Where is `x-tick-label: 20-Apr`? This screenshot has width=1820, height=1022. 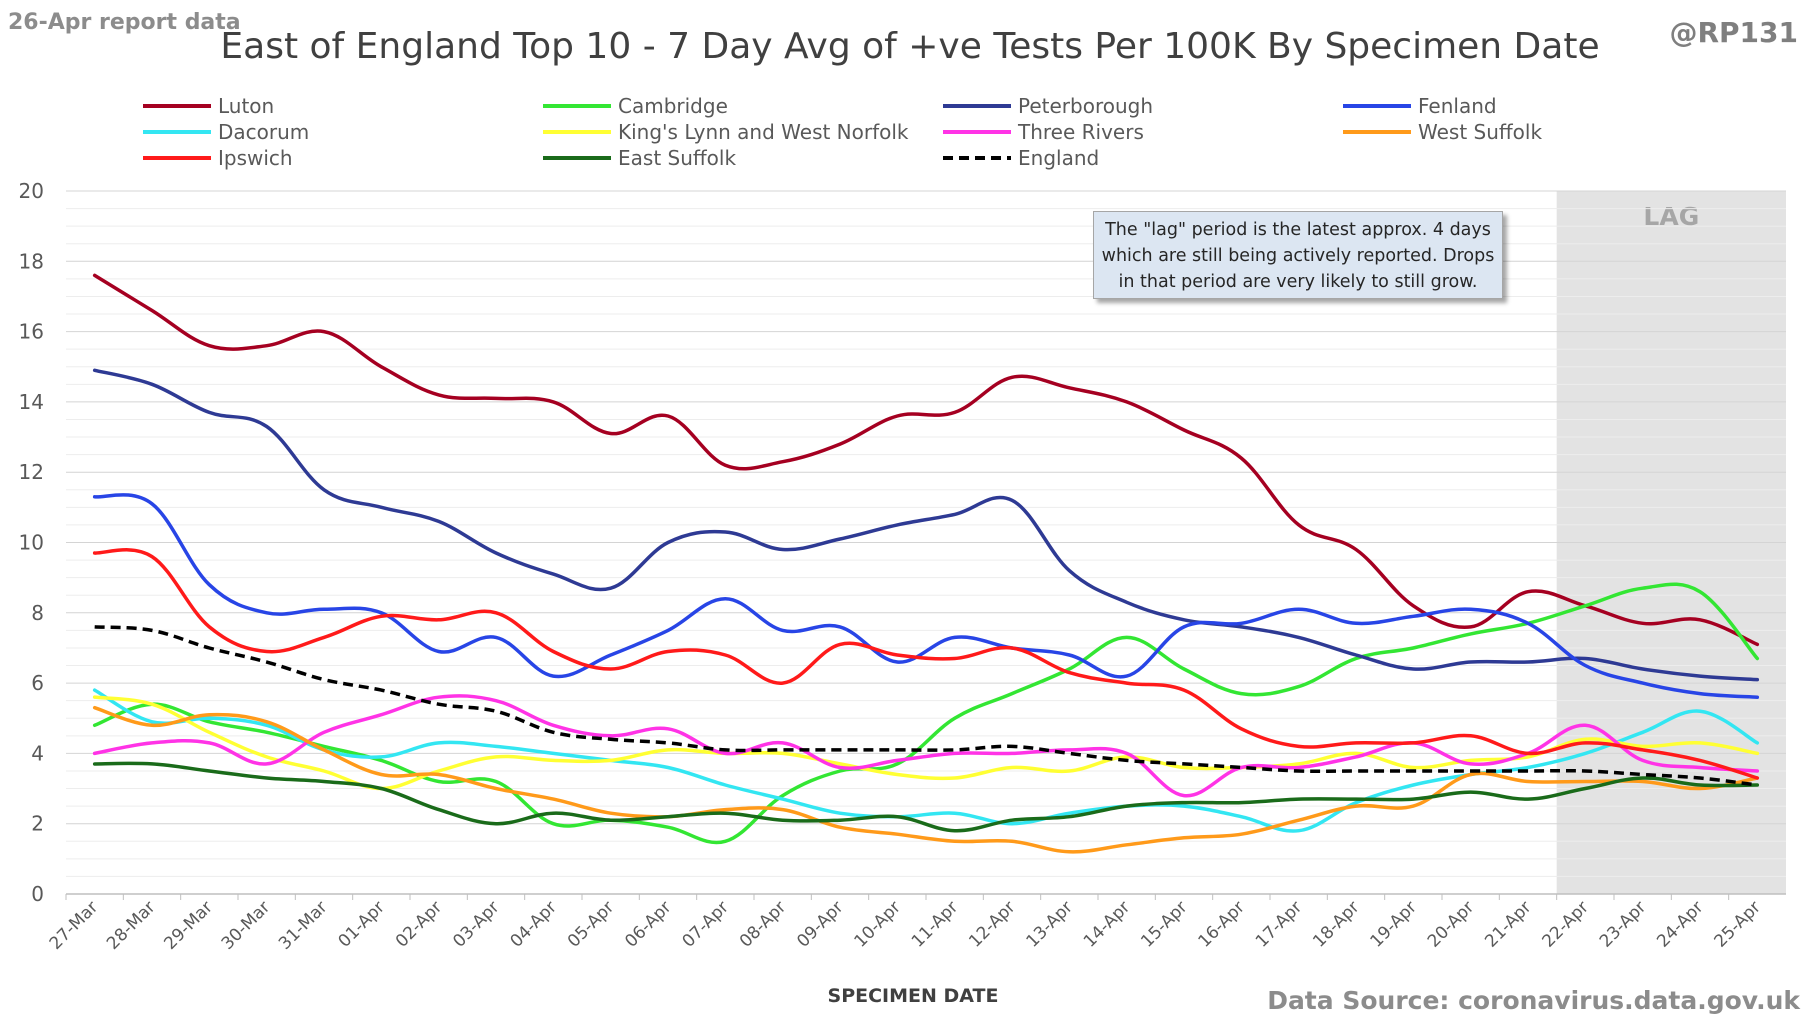
x-tick-label: 20-Apr is located at coordinates (1451, 924).